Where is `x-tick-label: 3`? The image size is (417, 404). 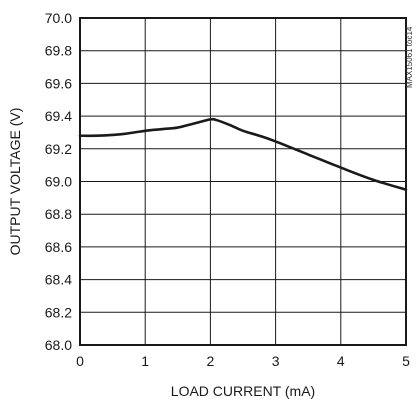 x-tick-label: 3 is located at coordinates (276, 361).